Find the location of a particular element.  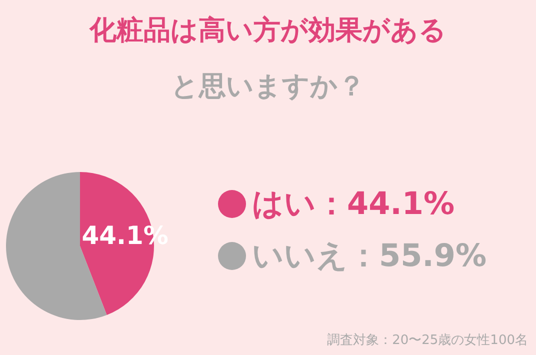

text: 調査対象：20〜25歳の女性100名 is located at coordinates (427, 340).